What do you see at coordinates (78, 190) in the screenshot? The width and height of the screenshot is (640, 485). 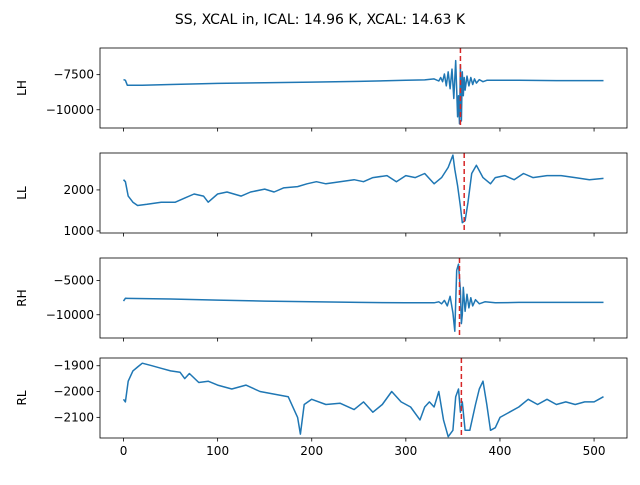 I see `y-tick-label: 2000` at bounding box center [78, 190].